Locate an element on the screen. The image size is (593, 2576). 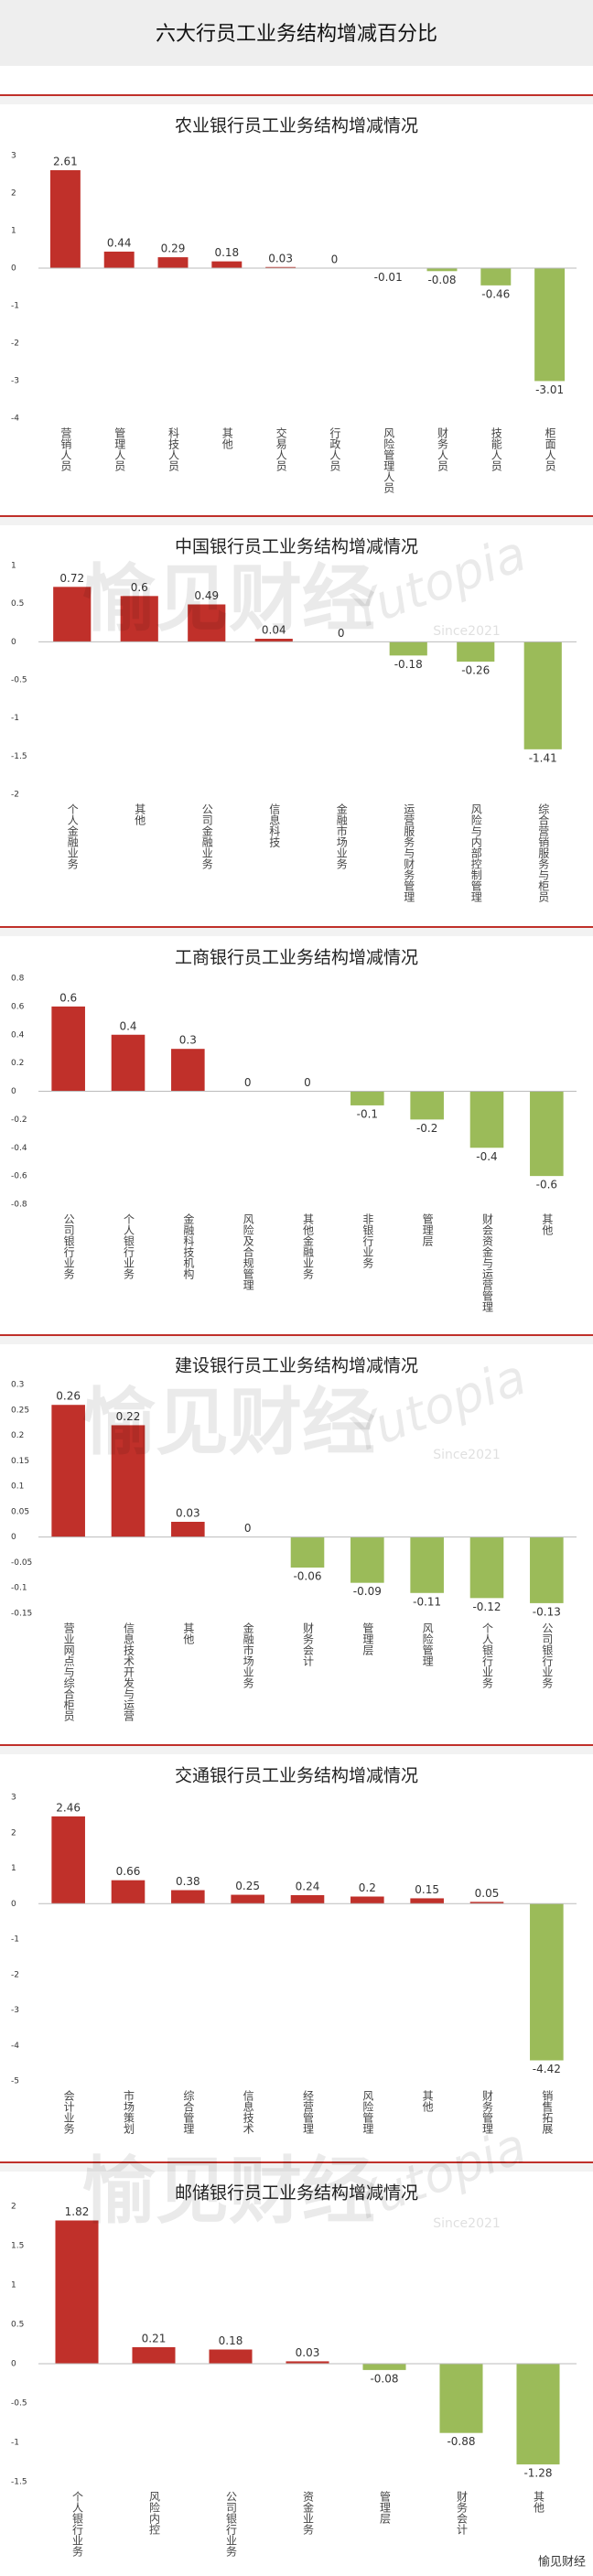
x-tick-label: 行政人员 is located at coordinates (335, 449).